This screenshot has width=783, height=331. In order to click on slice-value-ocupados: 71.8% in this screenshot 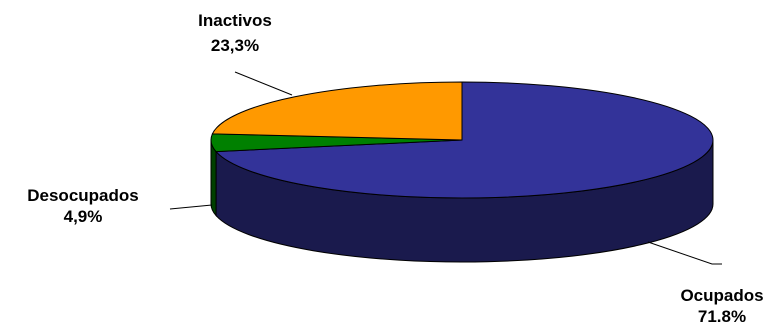, I will do `click(722, 316)`.